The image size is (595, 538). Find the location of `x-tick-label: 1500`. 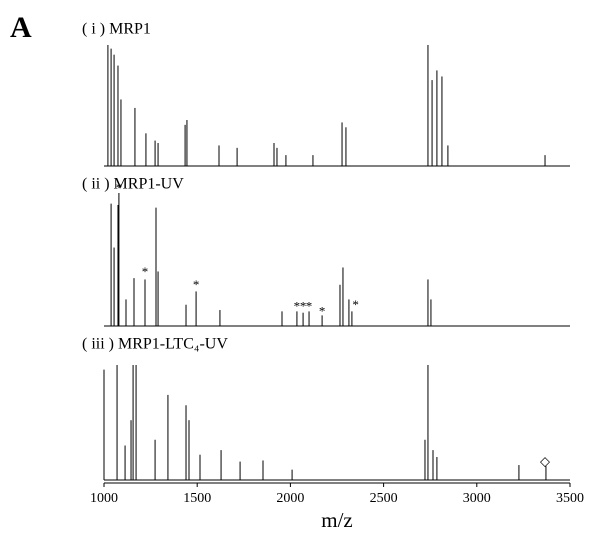

x-tick-label: 1500 is located at coordinates (197, 498).